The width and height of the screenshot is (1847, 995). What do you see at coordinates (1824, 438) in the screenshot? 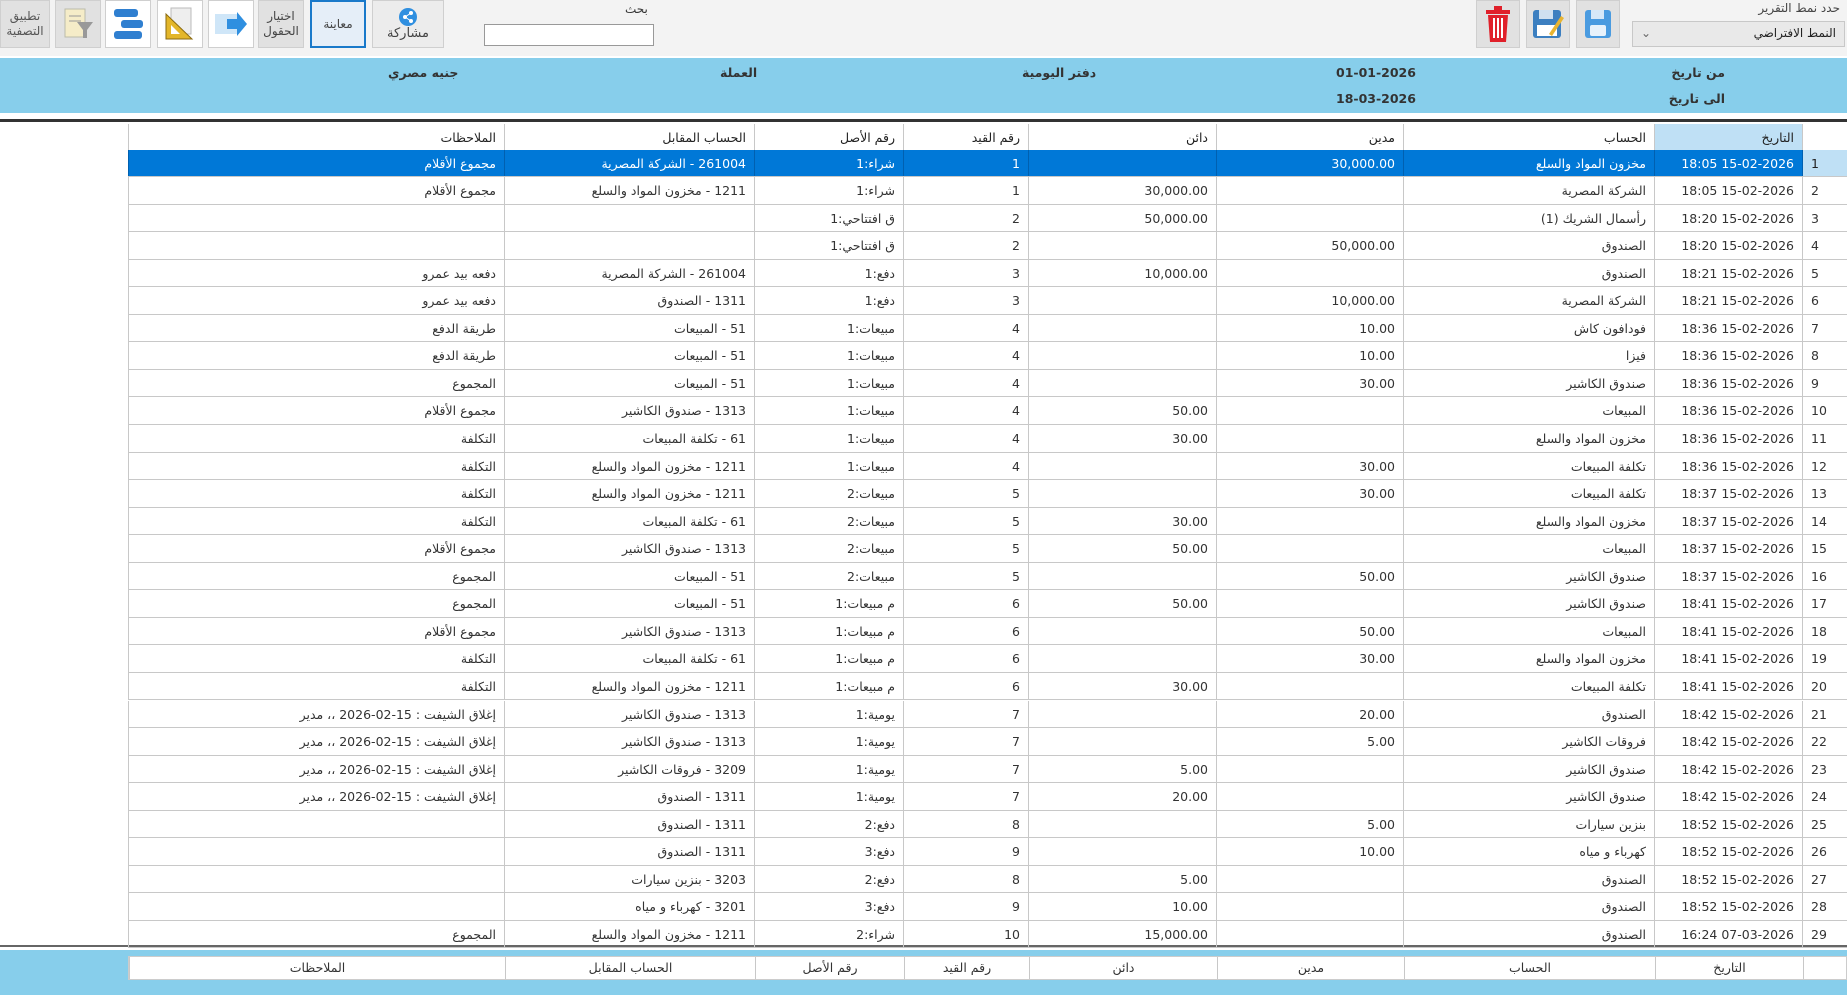
I see `cell-n: 11` at bounding box center [1824, 438].